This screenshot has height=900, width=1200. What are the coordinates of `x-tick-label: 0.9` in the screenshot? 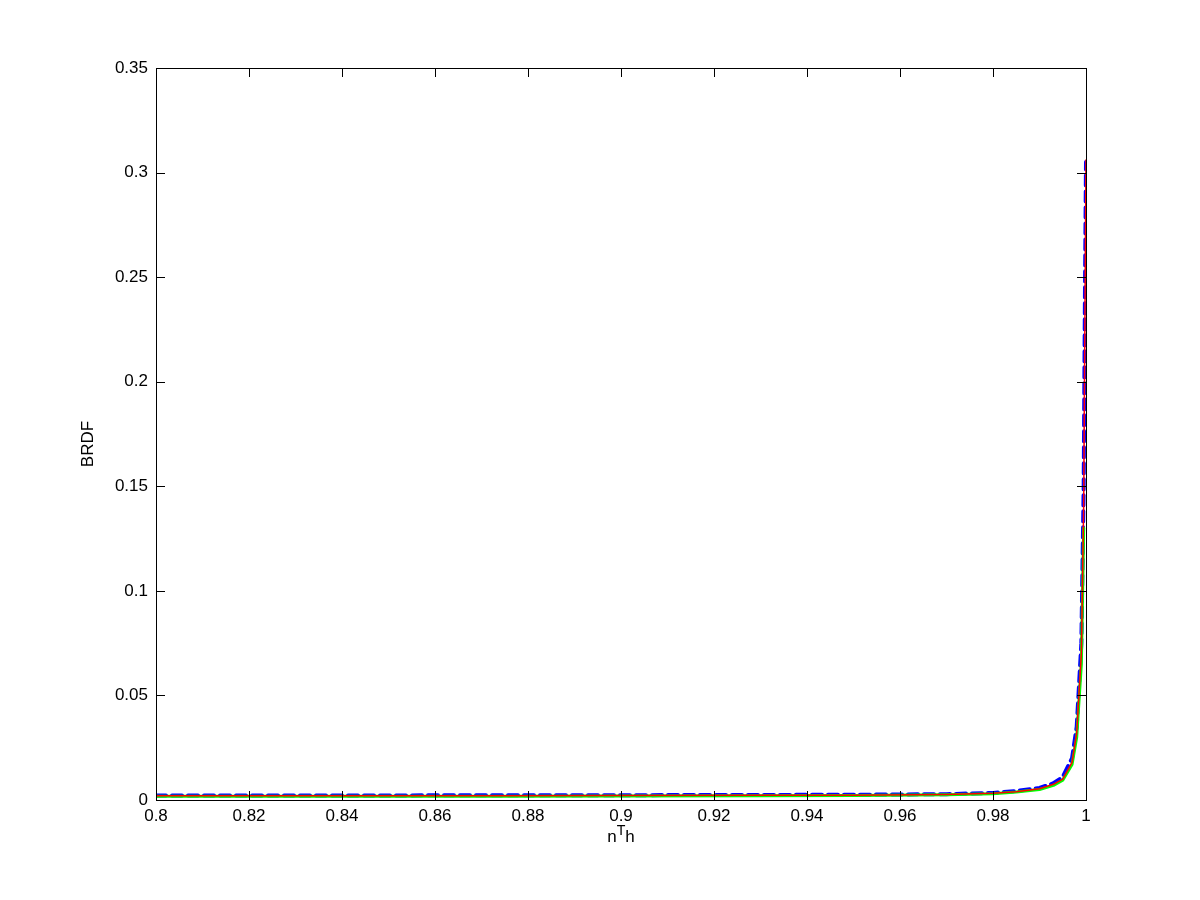 It's located at (621, 815).